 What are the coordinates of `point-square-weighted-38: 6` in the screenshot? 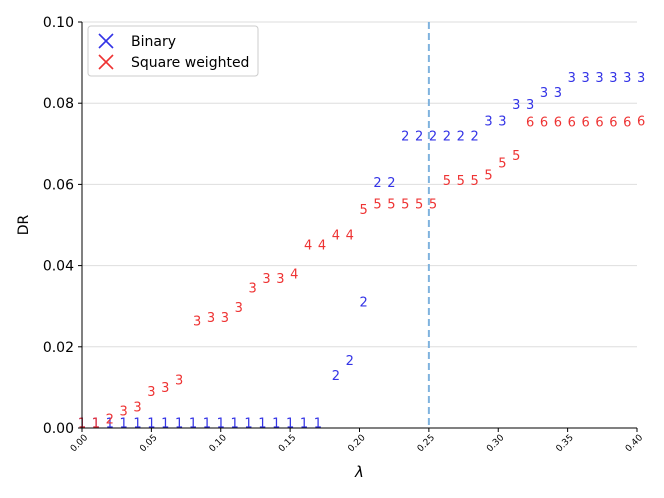 It's located at (613, 122).